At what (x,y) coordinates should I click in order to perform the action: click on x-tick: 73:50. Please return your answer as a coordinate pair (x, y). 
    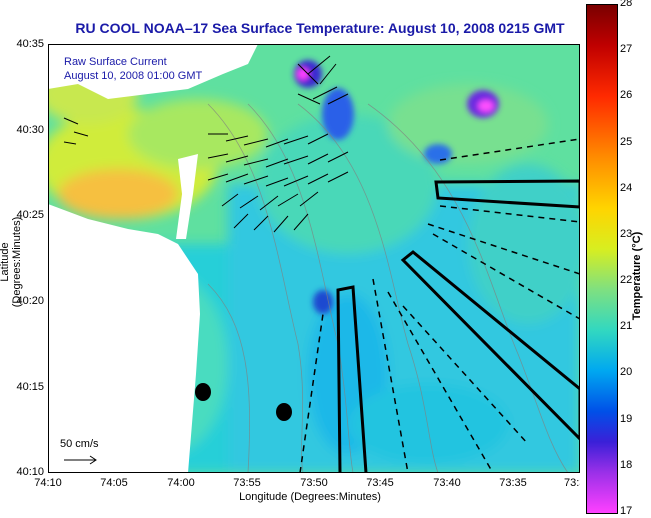
    Looking at the image, I should click on (314, 483).